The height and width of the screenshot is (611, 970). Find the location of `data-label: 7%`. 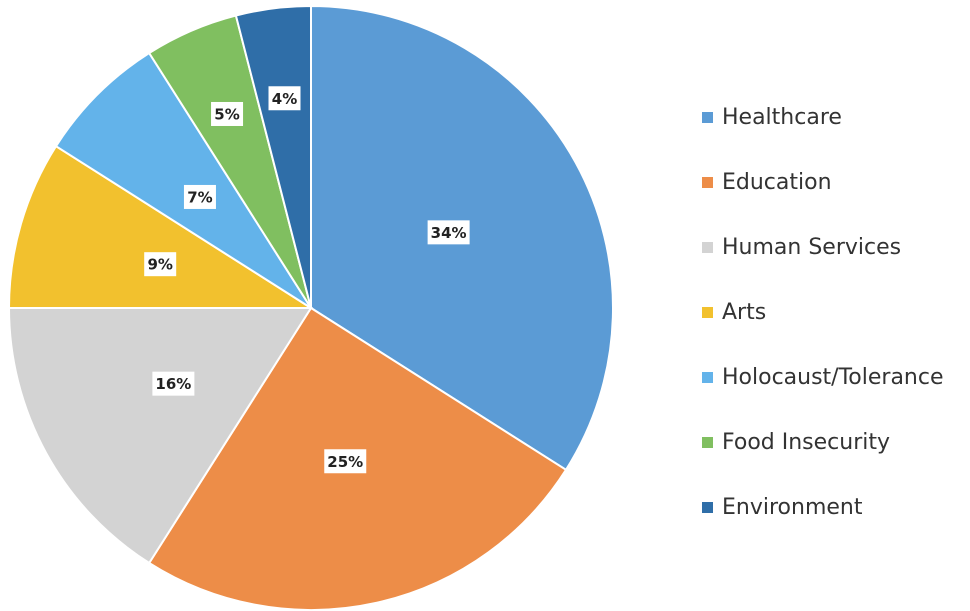

data-label: 7% is located at coordinates (199, 197).